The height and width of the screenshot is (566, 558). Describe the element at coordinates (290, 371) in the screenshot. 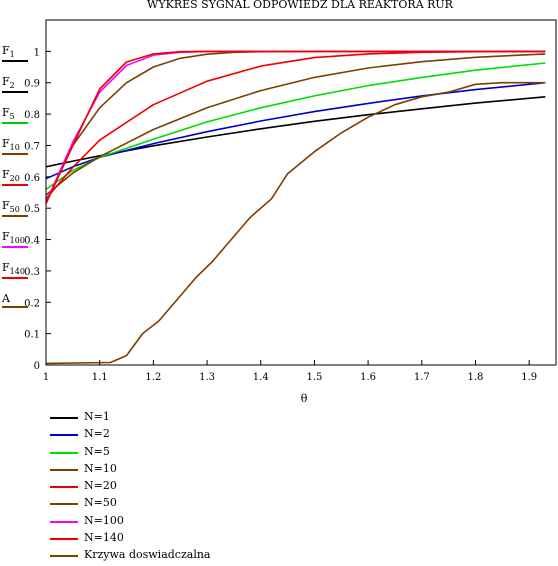

I see `x-ticks: 1 1.1 1.2 1.3 1.4 1.5 1.6 1.7 1.8 1.9` at that location.